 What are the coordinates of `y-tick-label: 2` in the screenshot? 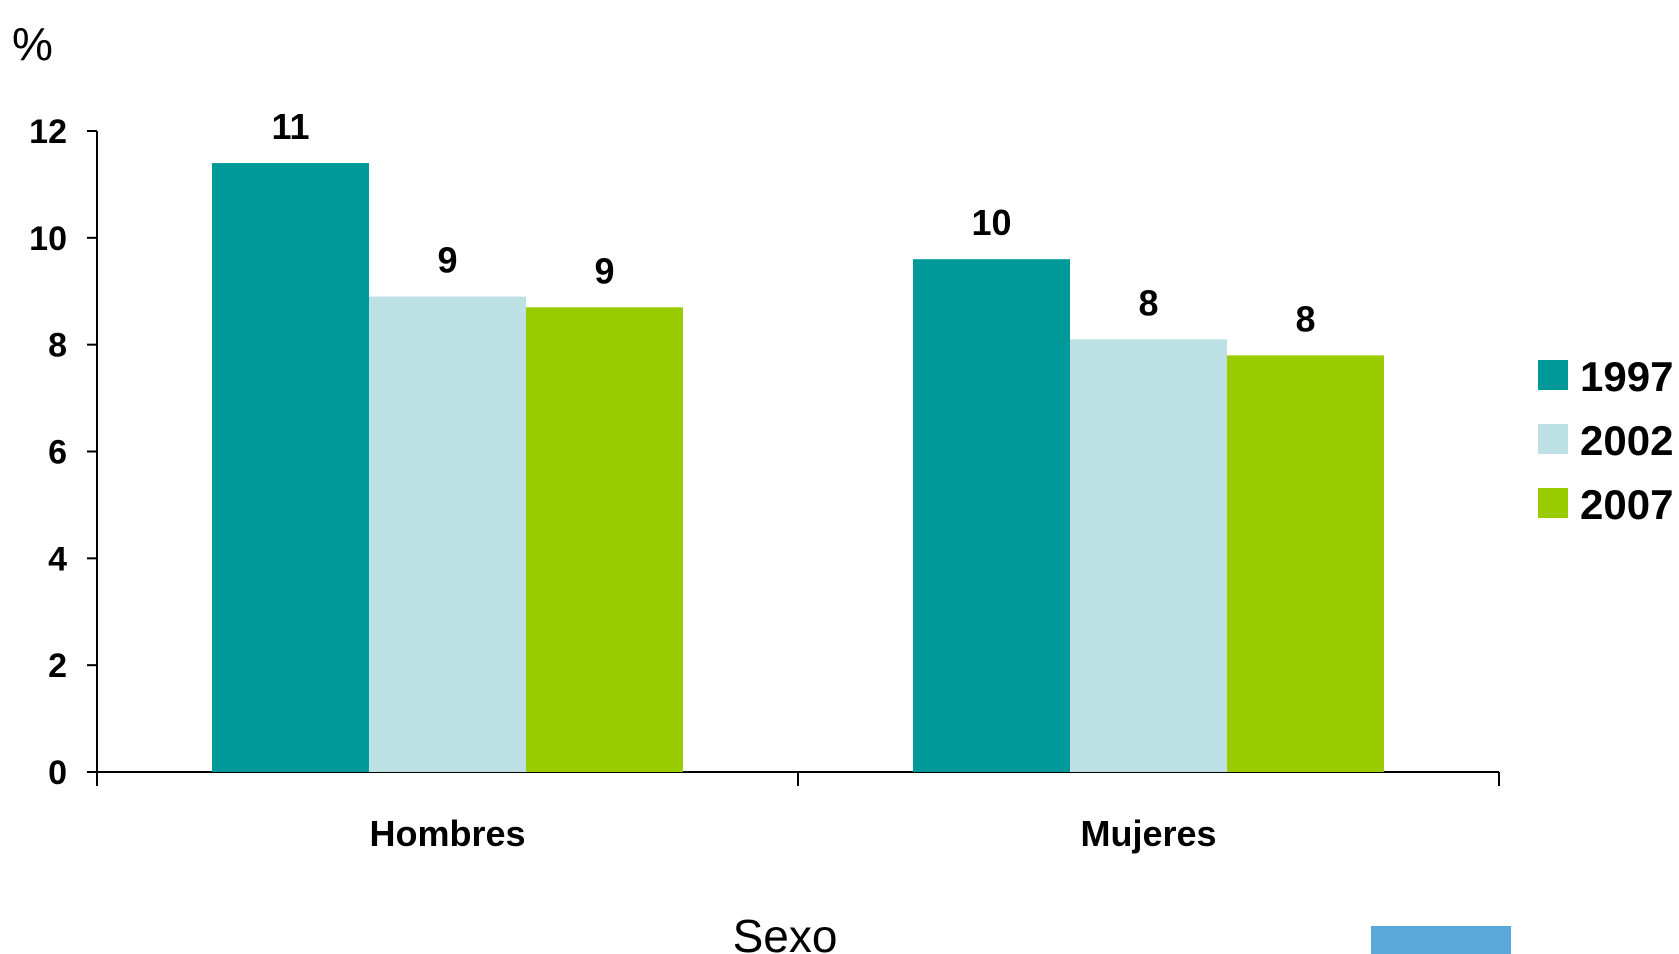 It's located at (57, 666).